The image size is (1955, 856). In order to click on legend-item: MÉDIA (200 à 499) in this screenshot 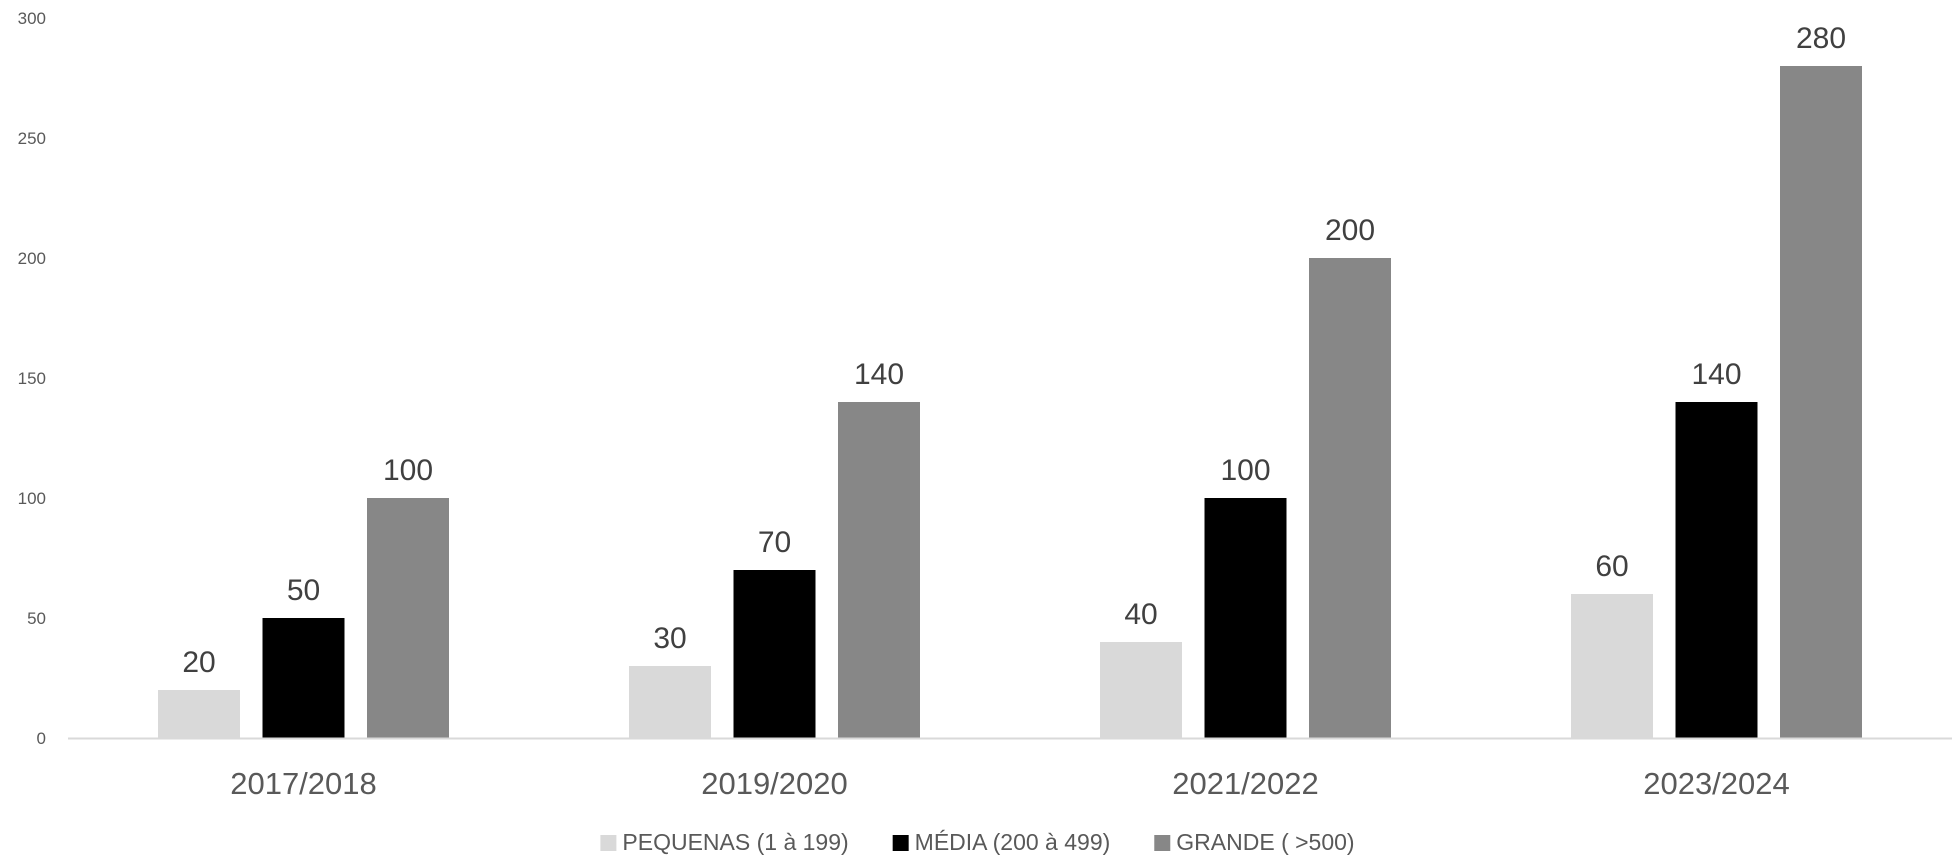, I will do `click(1001, 842)`.